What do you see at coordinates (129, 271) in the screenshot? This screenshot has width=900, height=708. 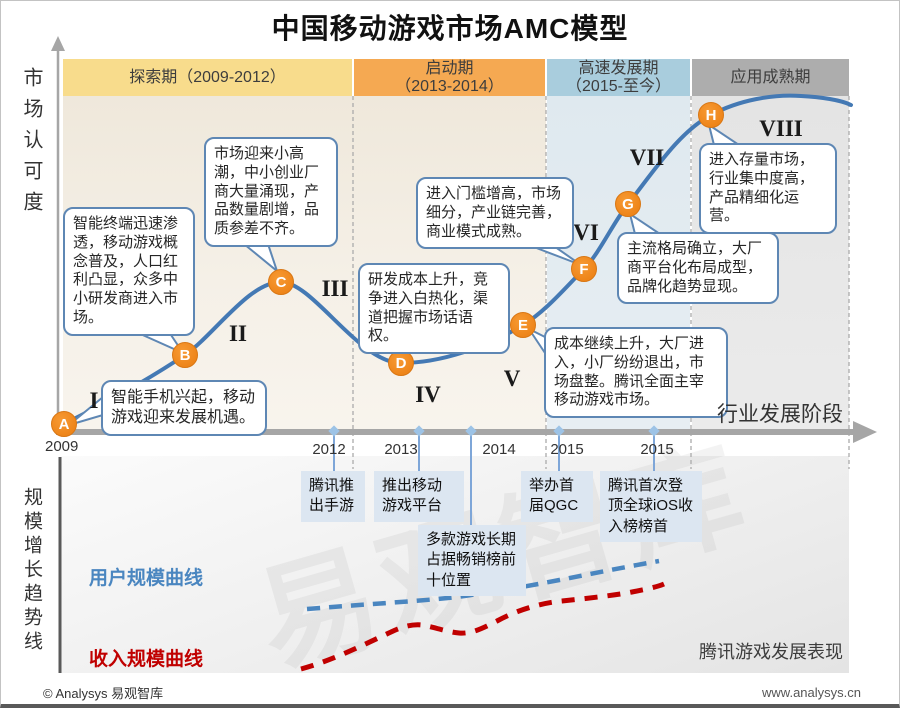 I see `callout-point-b: 智能终端迅速渗透，移动游戏概念普及，人口红利凸显，众多中小研发商进入市场。` at bounding box center [129, 271].